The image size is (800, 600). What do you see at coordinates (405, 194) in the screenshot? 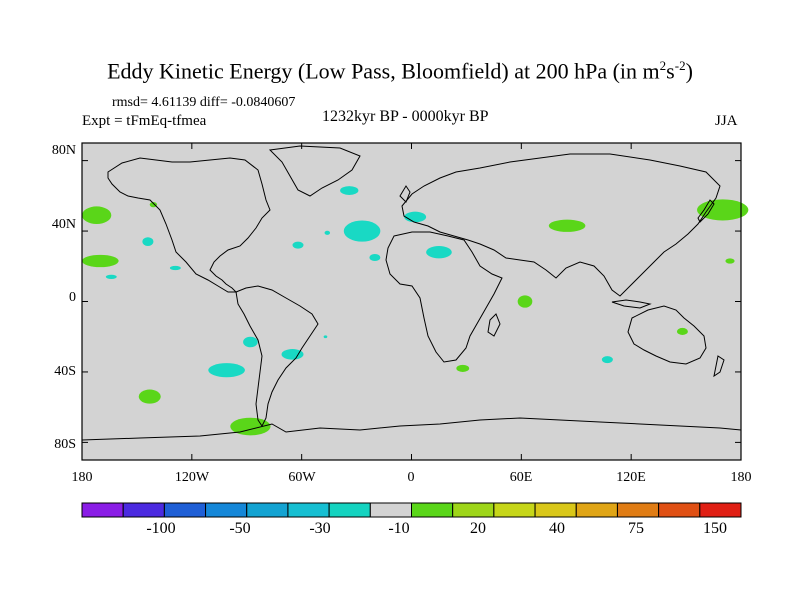
I see `uk-coast` at bounding box center [405, 194].